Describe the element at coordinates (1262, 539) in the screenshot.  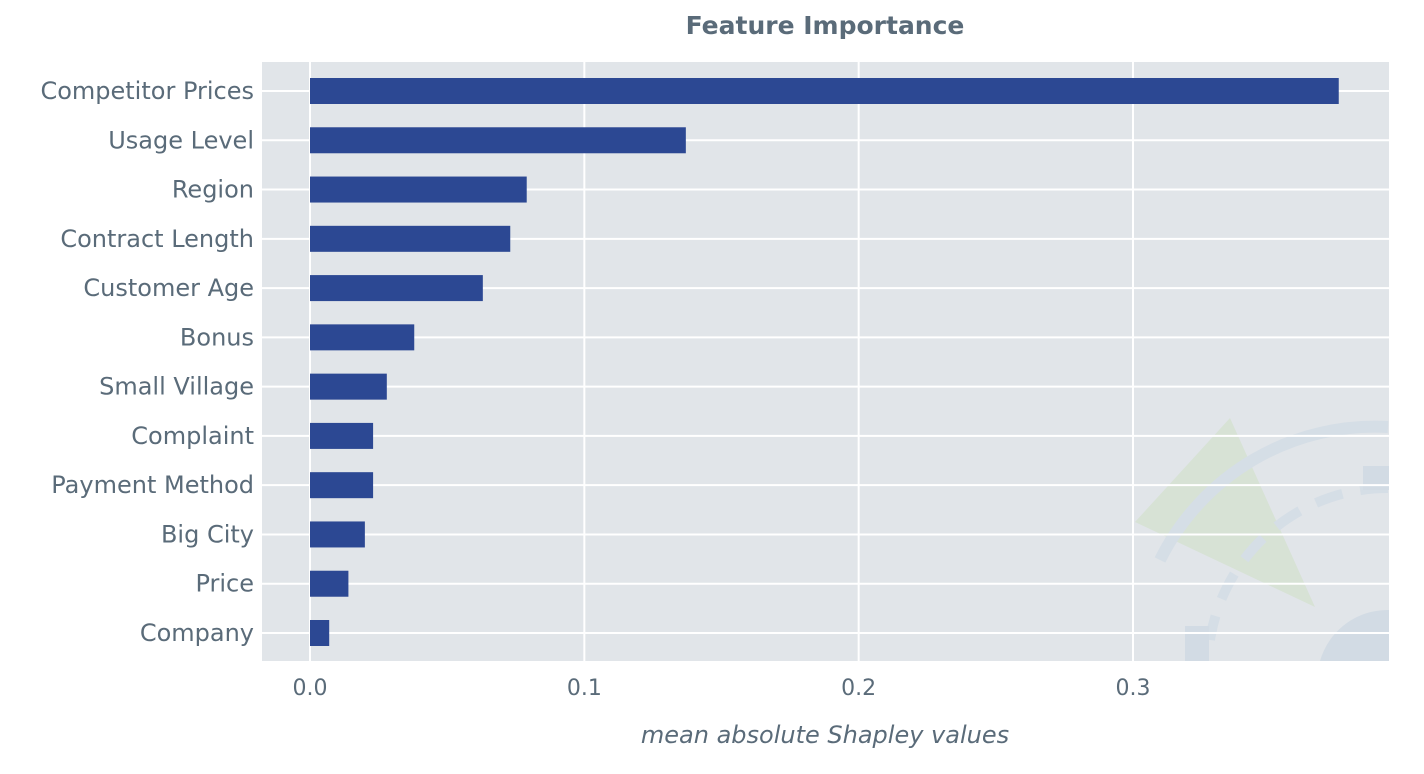
I see `logo-watermark-icon` at that location.